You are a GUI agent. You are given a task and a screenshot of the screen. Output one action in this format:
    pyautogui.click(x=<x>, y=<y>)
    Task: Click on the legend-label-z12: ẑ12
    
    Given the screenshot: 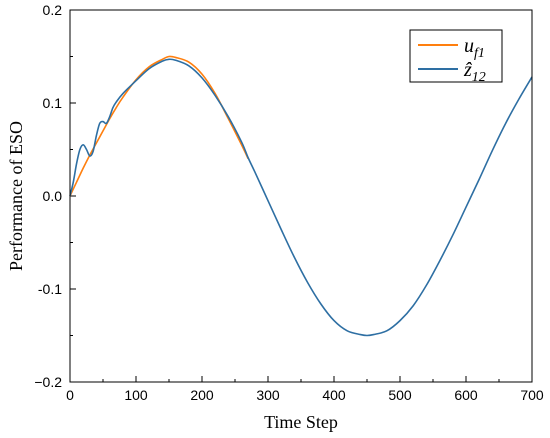 What is the action you would take?
    pyautogui.click(x=474, y=72)
    